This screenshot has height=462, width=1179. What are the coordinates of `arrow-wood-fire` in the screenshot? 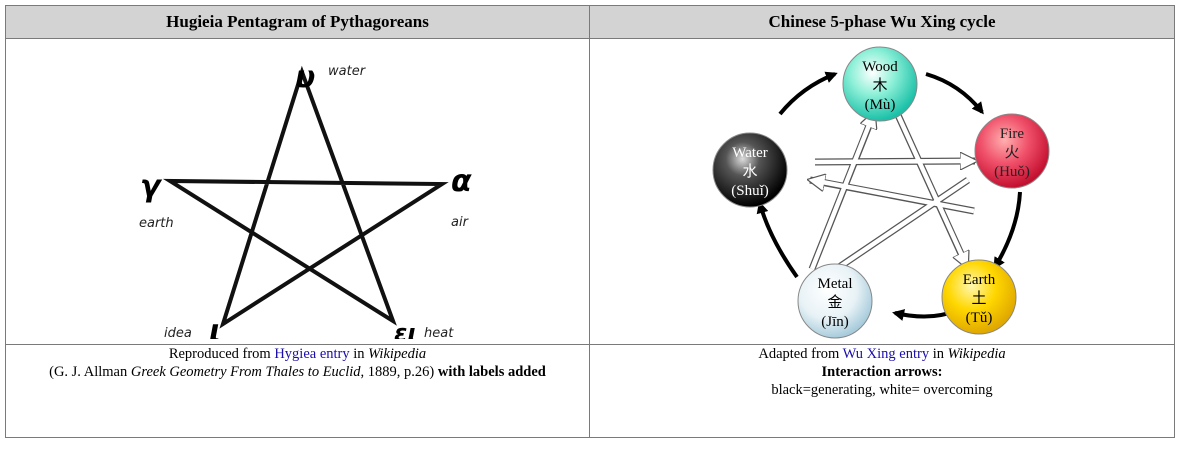 It's located at (954, 93).